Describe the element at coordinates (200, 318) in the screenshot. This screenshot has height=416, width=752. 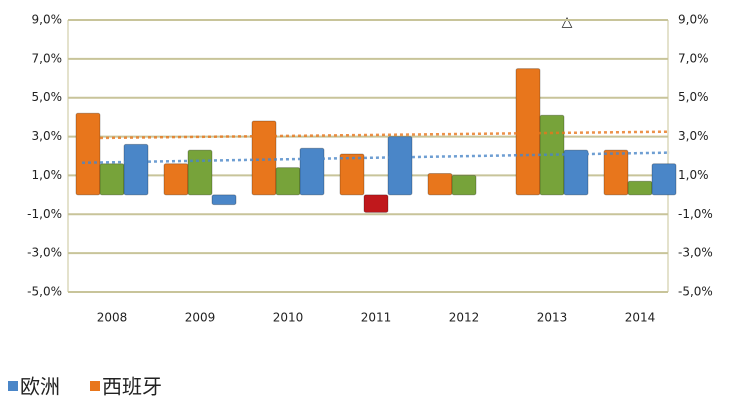
I see `x-tick-label: 2009` at that location.